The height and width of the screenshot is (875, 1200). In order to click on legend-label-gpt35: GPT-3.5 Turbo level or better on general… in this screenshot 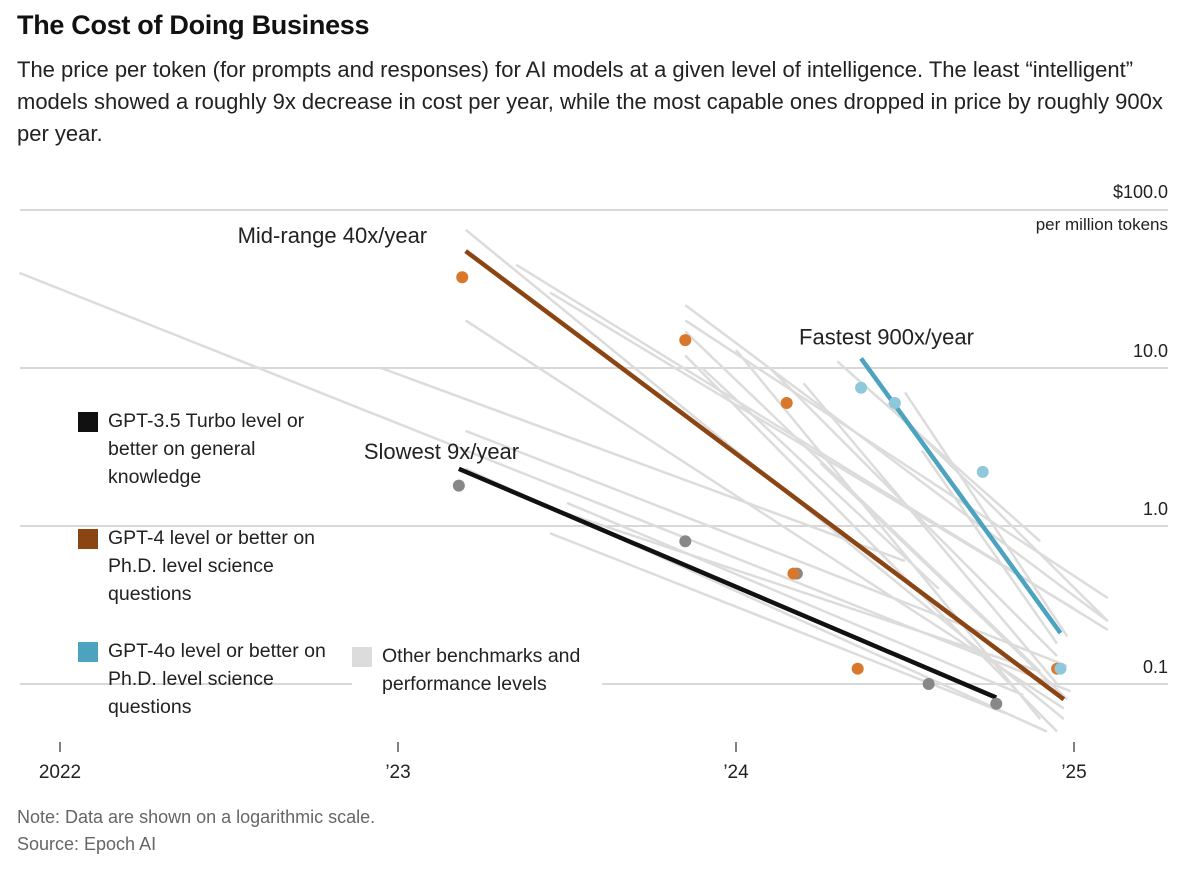, I will do `click(206, 449)`.